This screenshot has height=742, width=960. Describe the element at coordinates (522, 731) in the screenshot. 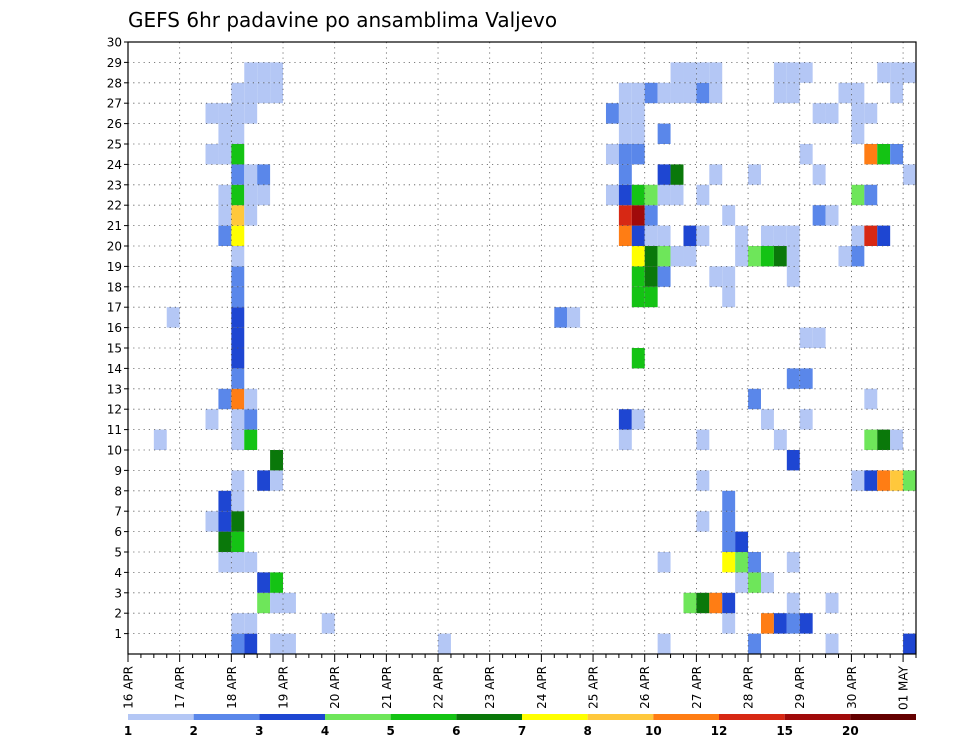

I see `colorbar-label: 7` at that location.